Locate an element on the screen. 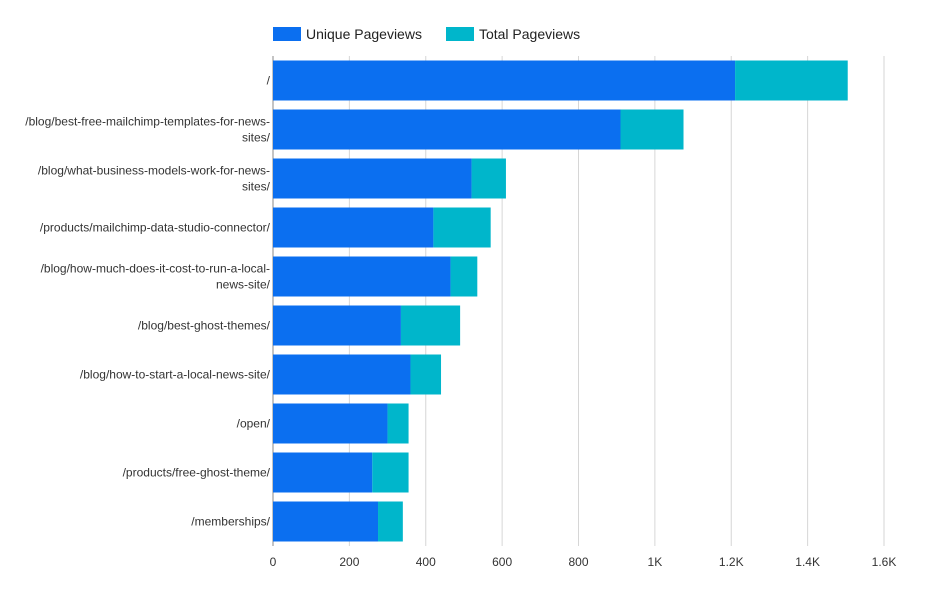 The height and width of the screenshot is (591, 926). x-tick-label: 0 is located at coordinates (273, 562).